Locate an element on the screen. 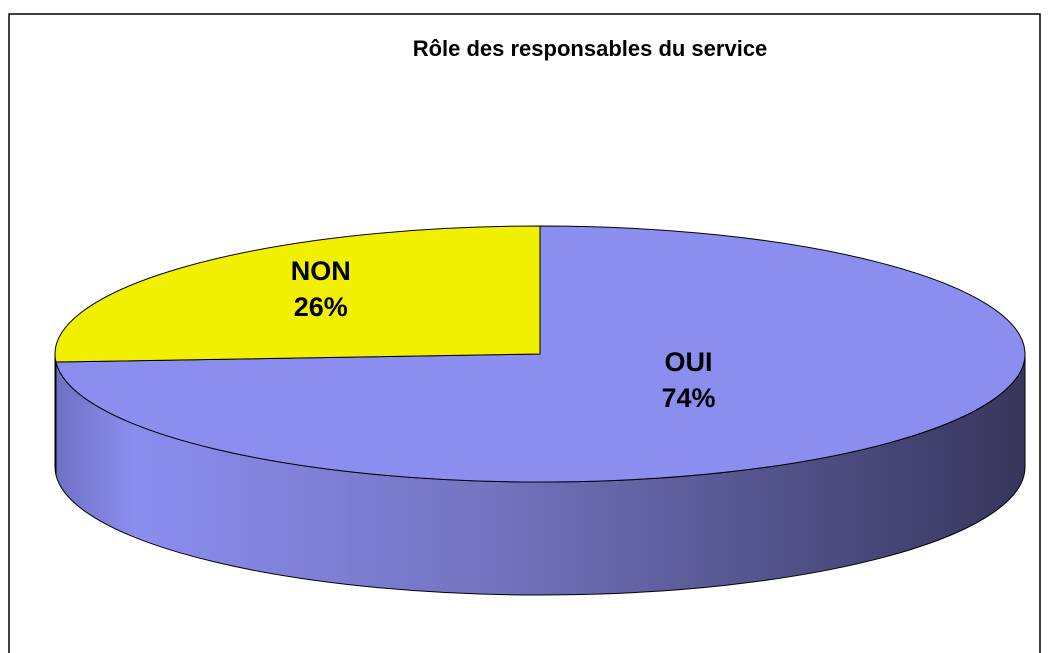  slice-label: NON is located at coordinates (321, 271).